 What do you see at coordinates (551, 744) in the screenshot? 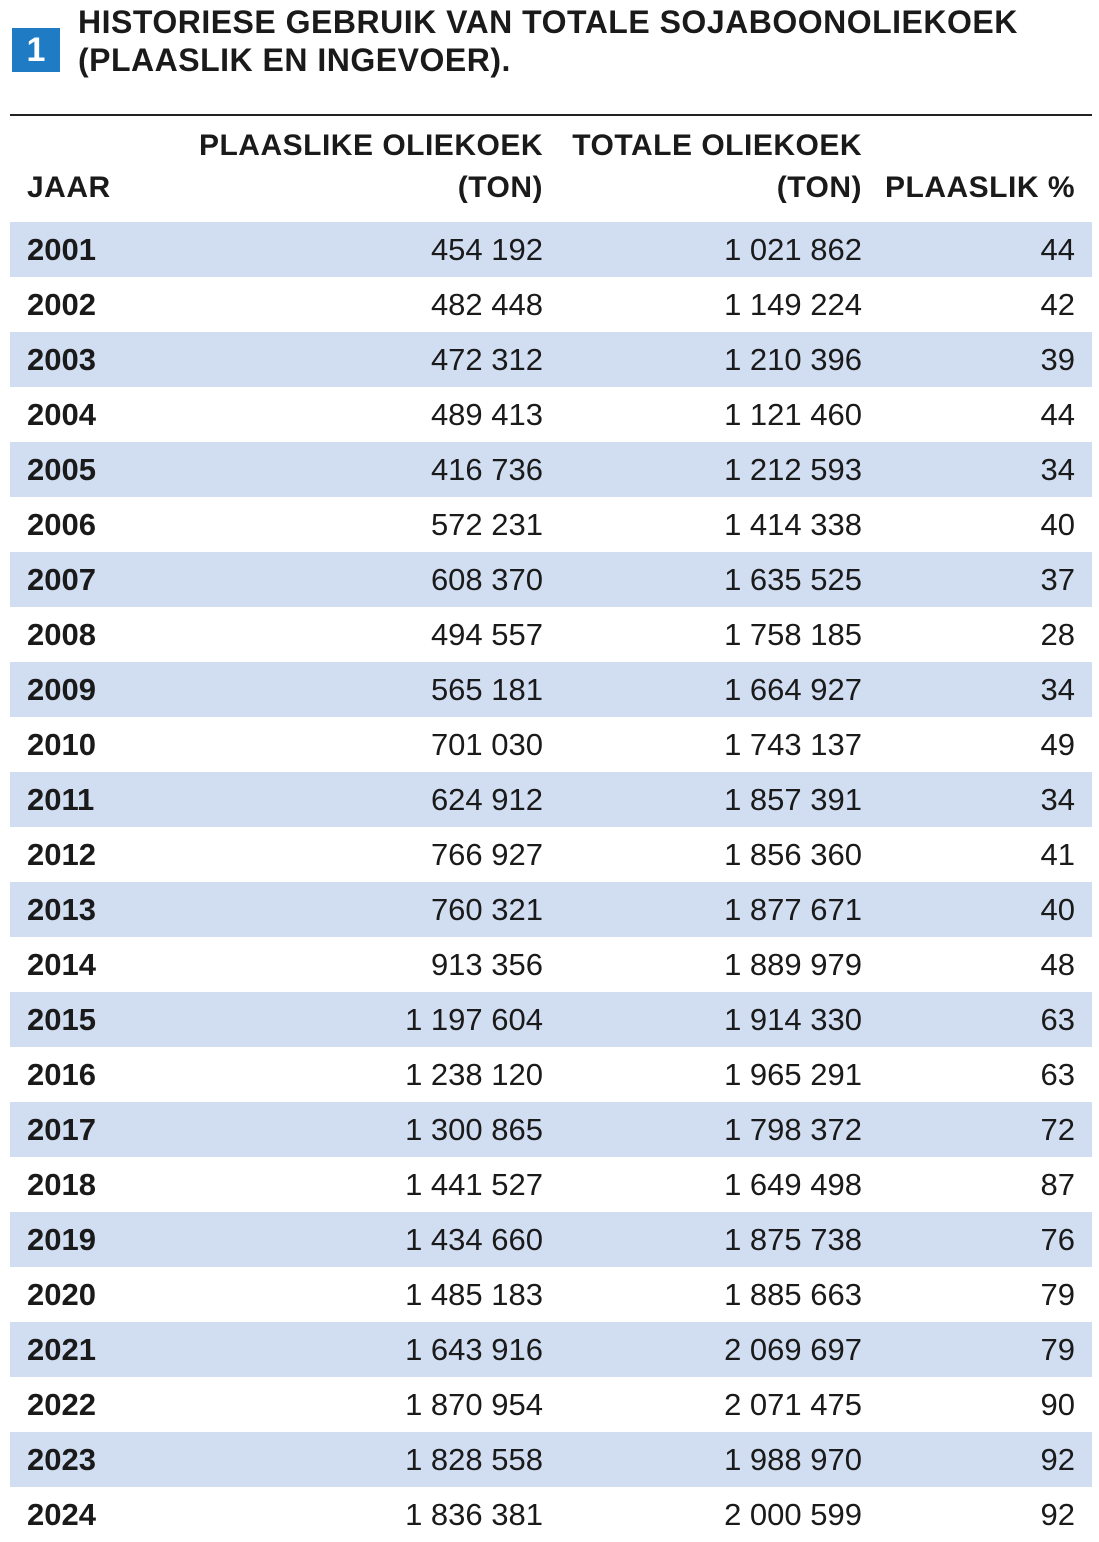
I see `table-row: 2010 701 030 1 743 137 49` at bounding box center [551, 744].